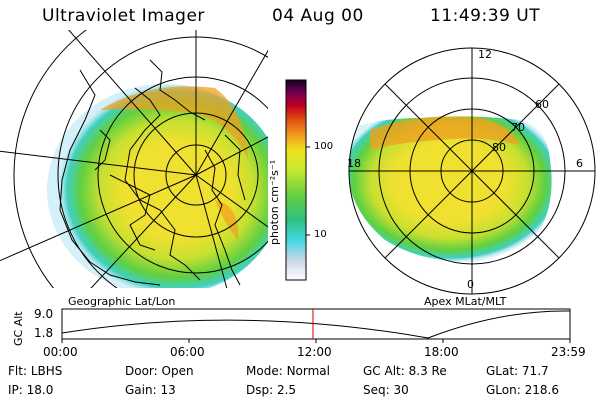 This screenshot has width=600, height=400. Describe the element at coordinates (44, 314) in the screenshot. I see `altitude-ytick-max: 9.0` at that location.